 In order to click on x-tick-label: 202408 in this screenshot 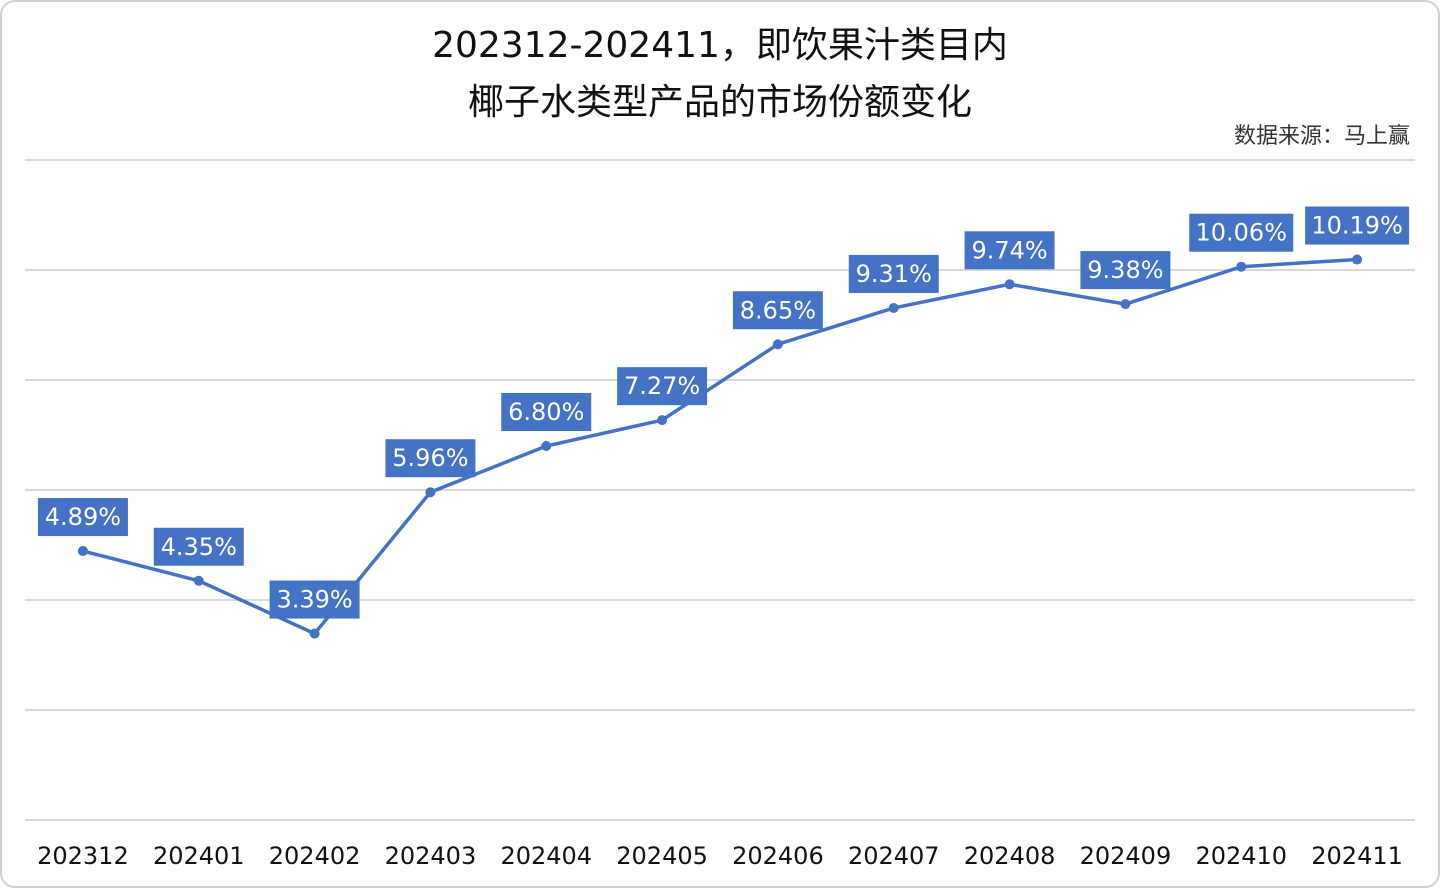, I will do `click(1010, 856)`.